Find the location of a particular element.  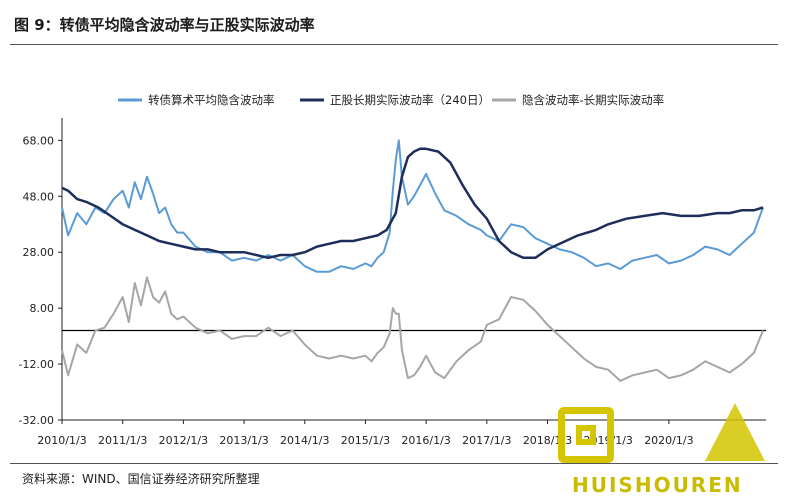

x-tick-label: 2010/1/3 is located at coordinates (61, 440).